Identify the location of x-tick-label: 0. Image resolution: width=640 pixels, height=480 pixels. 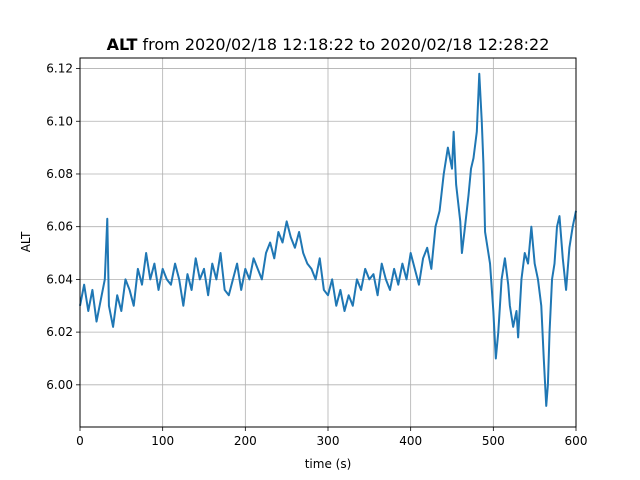
(80, 441).